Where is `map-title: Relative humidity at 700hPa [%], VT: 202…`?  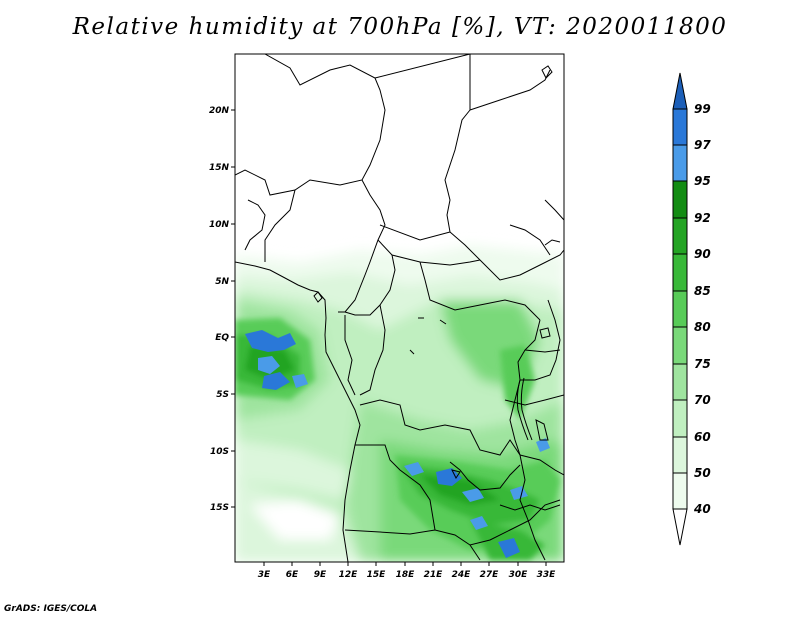 map-title: Relative humidity at 700hPa [%], VT: 202… is located at coordinates (400, 27).